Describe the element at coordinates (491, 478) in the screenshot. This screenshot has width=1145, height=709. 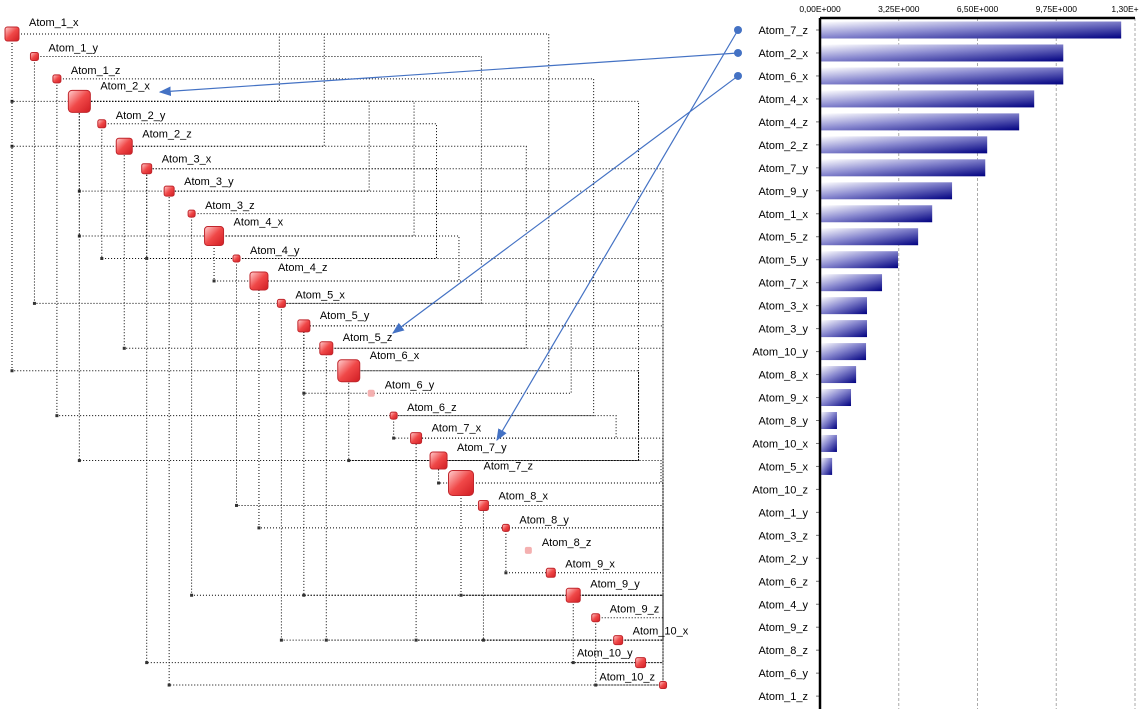
I see `diagram-node: Atom_7_z` at that location.